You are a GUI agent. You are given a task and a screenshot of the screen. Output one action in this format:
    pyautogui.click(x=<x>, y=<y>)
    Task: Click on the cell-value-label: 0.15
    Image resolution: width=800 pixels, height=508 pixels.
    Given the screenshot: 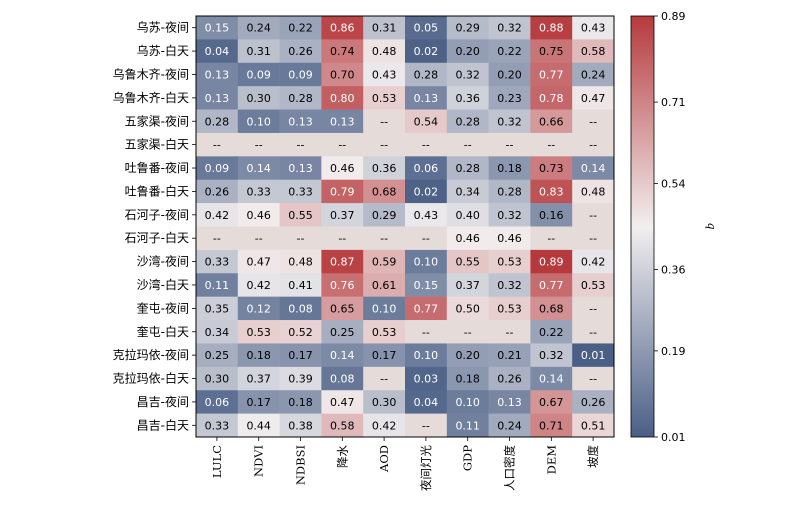 What is the action you would take?
    pyautogui.click(x=217, y=28)
    